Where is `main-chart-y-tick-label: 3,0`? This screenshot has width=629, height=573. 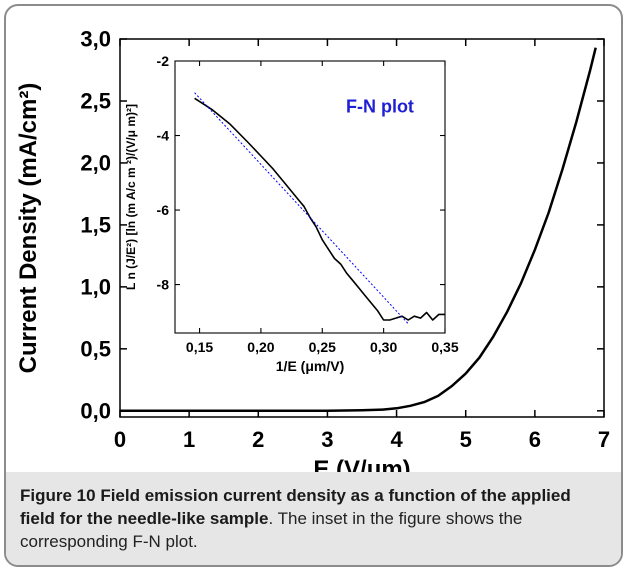
main-chart-y-tick-label: 3,0 is located at coordinates (95, 39).